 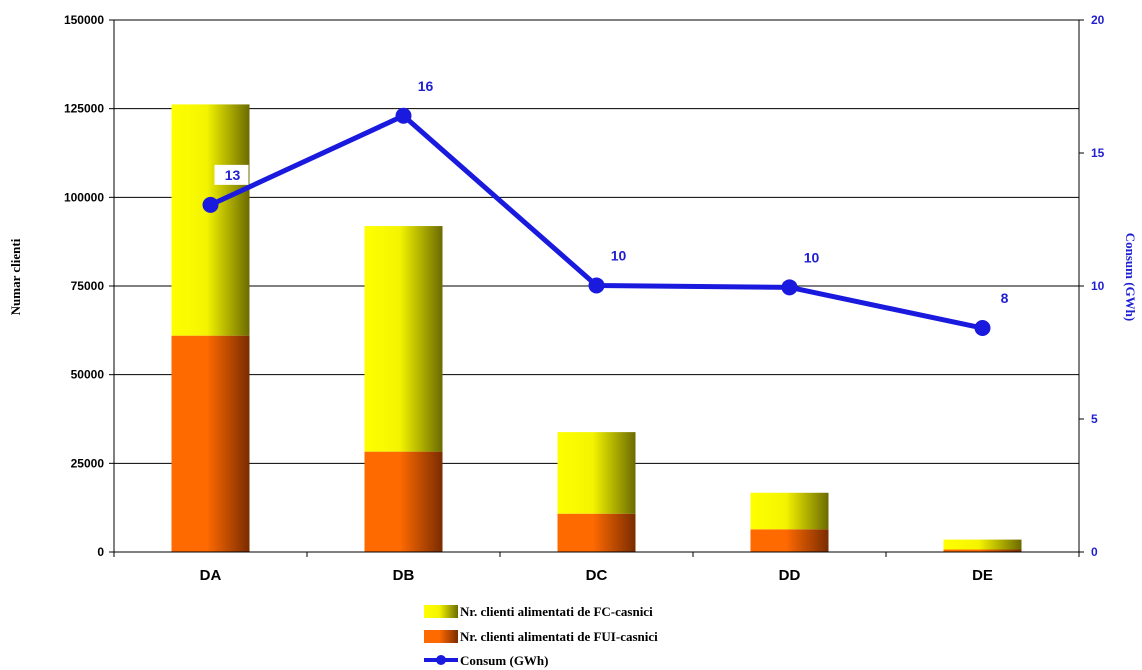 I want to click on consum-label-DE: 8, so click(x=1005, y=298).